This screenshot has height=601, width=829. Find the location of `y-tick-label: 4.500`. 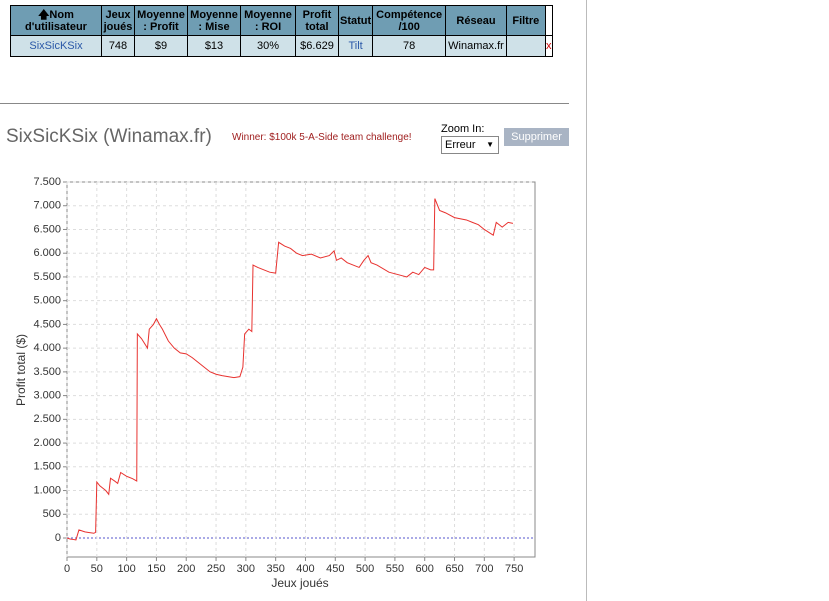

y-tick-label: 4.500 is located at coordinates (47, 324).